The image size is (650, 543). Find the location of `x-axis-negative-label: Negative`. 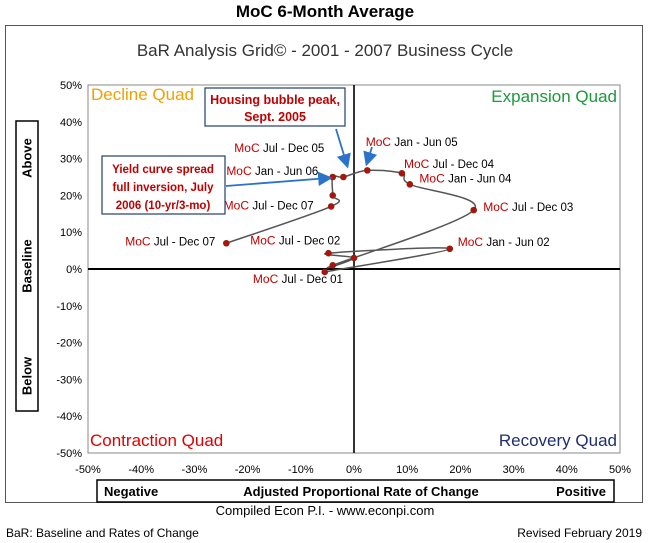

x-axis-negative-label: Negative is located at coordinates (131, 491).